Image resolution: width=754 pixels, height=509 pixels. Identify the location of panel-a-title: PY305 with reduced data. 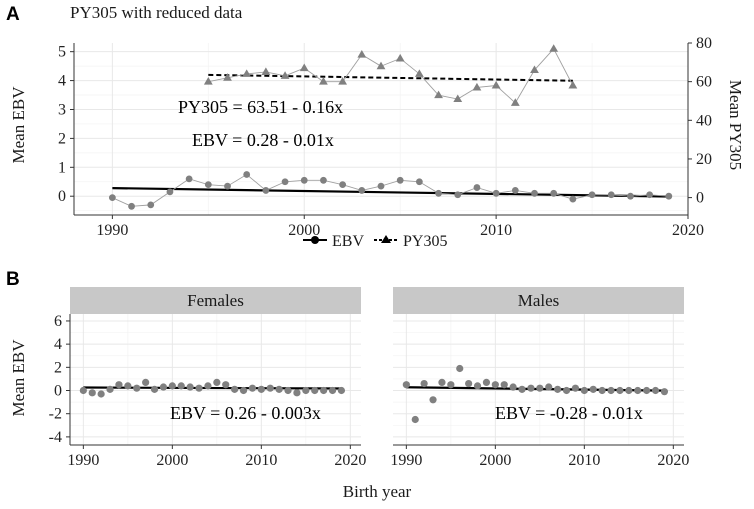
(156, 12).